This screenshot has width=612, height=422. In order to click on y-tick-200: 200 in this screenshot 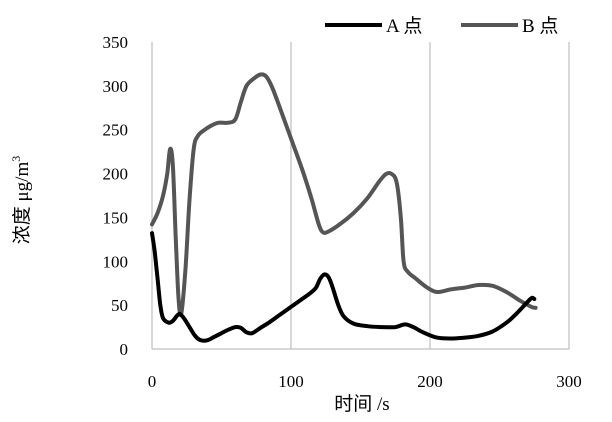, I will do `click(116, 174)`.